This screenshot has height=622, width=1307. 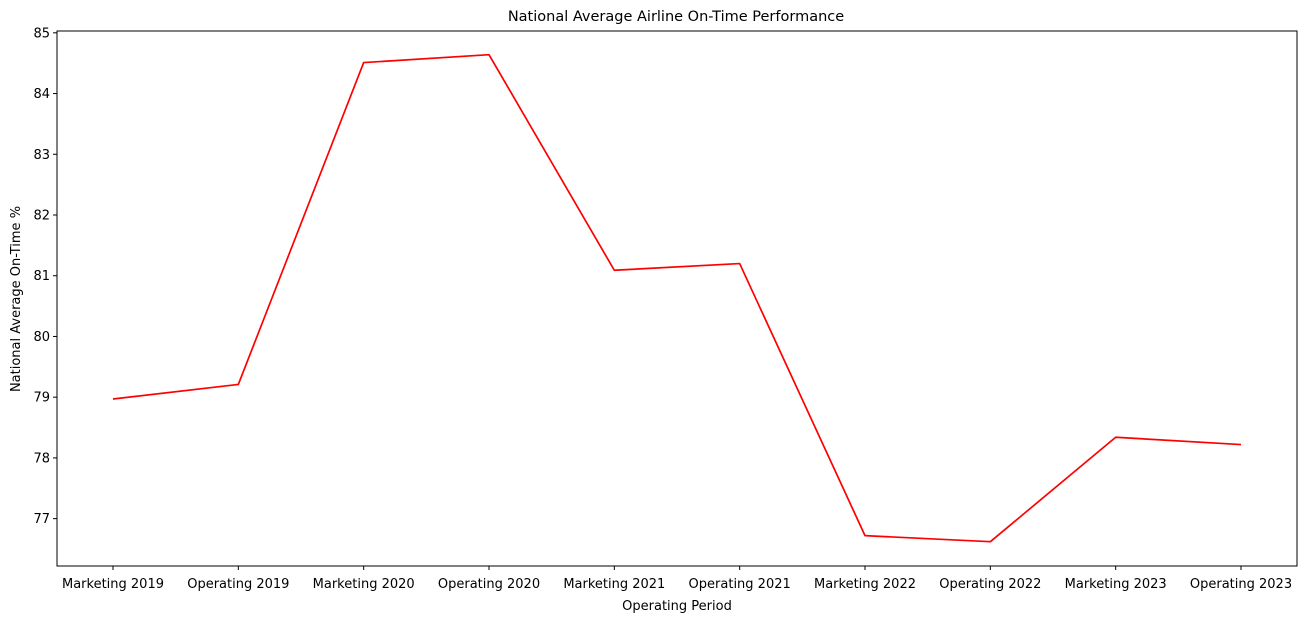 What do you see at coordinates (364, 584) in the screenshot?
I see `x-tick-label: Marketing 2020` at bounding box center [364, 584].